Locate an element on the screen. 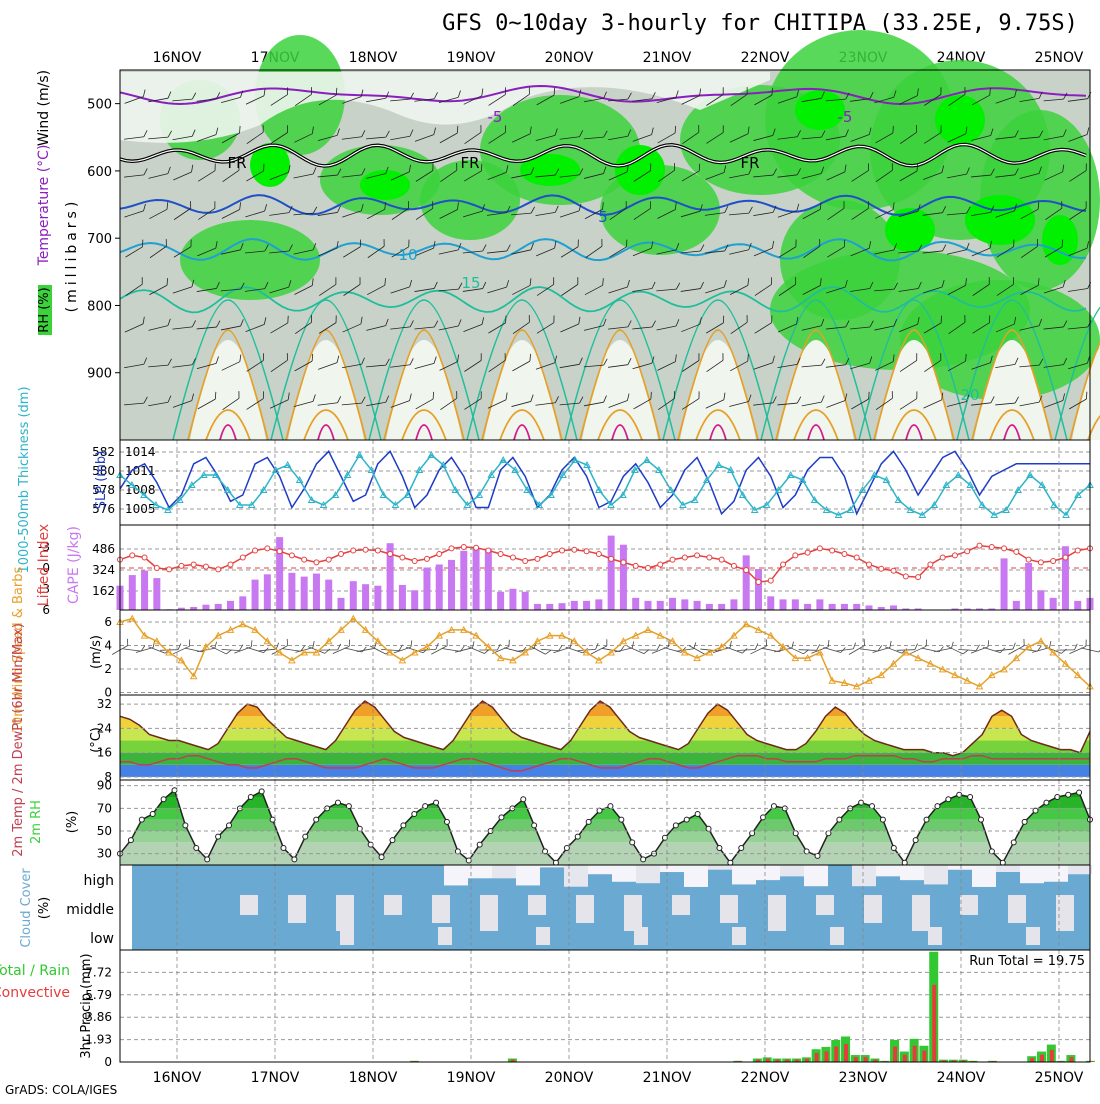 This screenshot has height=1104, width=1100. date-label-top: 16NOV is located at coordinates (177, 58).